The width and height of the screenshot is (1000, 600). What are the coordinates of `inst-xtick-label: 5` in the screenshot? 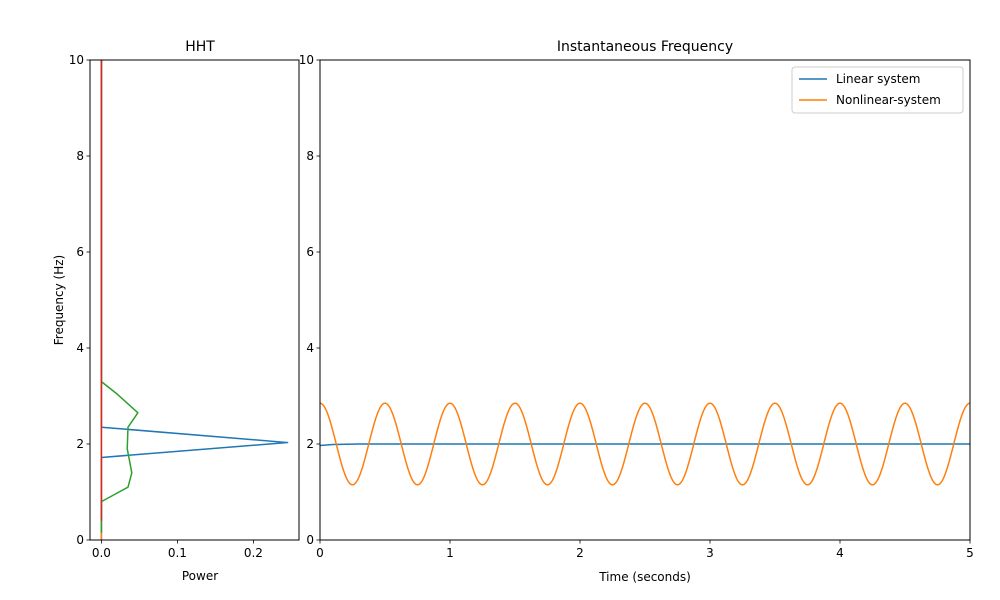 It's located at (970, 553).